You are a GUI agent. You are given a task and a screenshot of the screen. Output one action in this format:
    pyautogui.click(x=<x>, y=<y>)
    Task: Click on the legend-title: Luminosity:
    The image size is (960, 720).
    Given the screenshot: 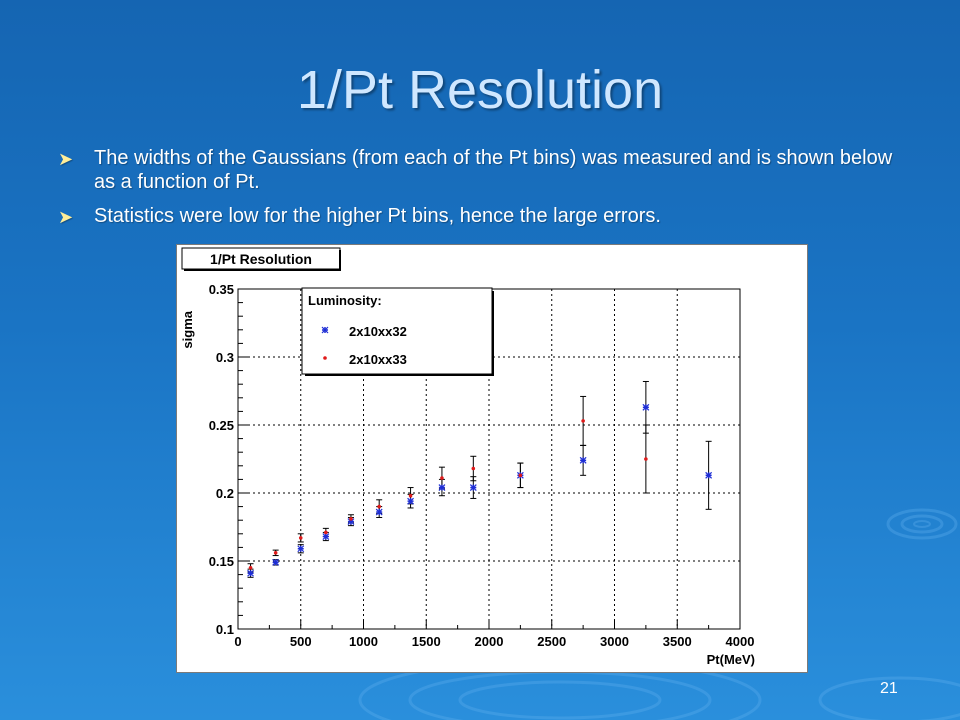 What is the action you would take?
    pyautogui.click(x=345, y=300)
    